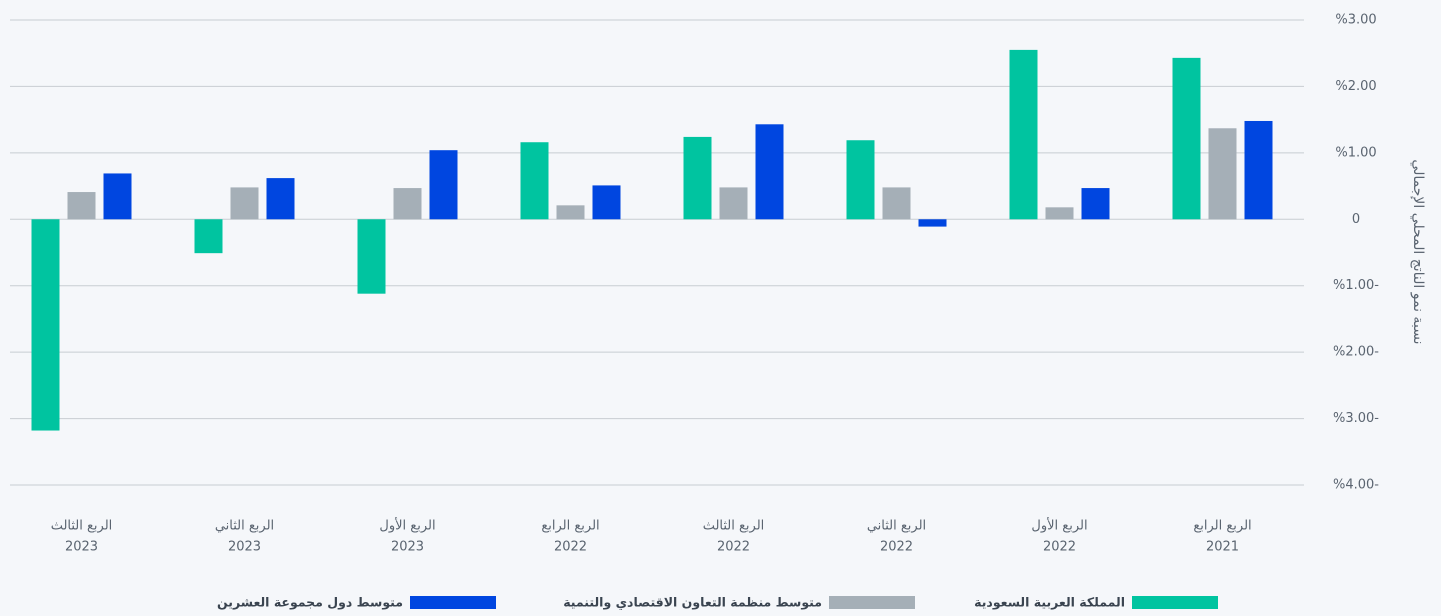 The width and height of the screenshot is (1441, 616). I want to click on y-tick-label: %4.00-, so click(1356, 485).